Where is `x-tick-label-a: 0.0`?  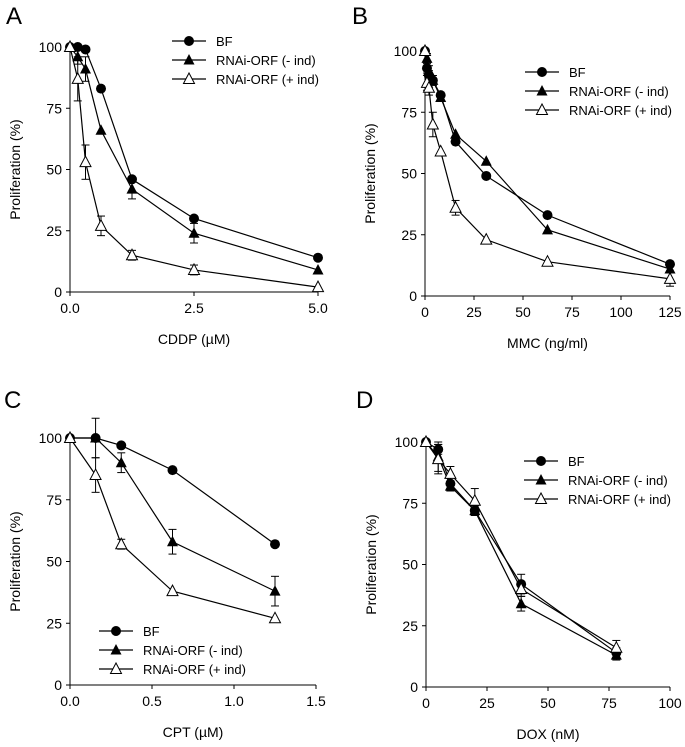 x-tick-label-a: 0.0 is located at coordinates (70, 308).